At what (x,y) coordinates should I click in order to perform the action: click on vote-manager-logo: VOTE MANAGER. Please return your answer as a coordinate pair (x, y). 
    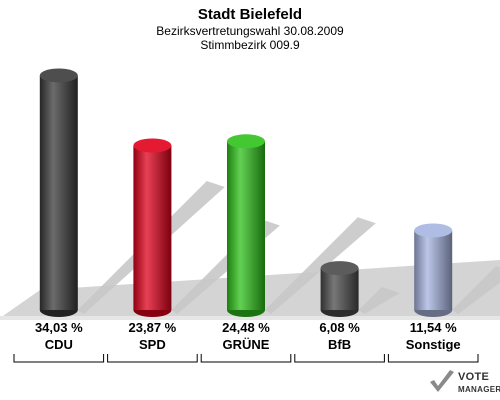
    Looking at the image, I should click on (464, 384).